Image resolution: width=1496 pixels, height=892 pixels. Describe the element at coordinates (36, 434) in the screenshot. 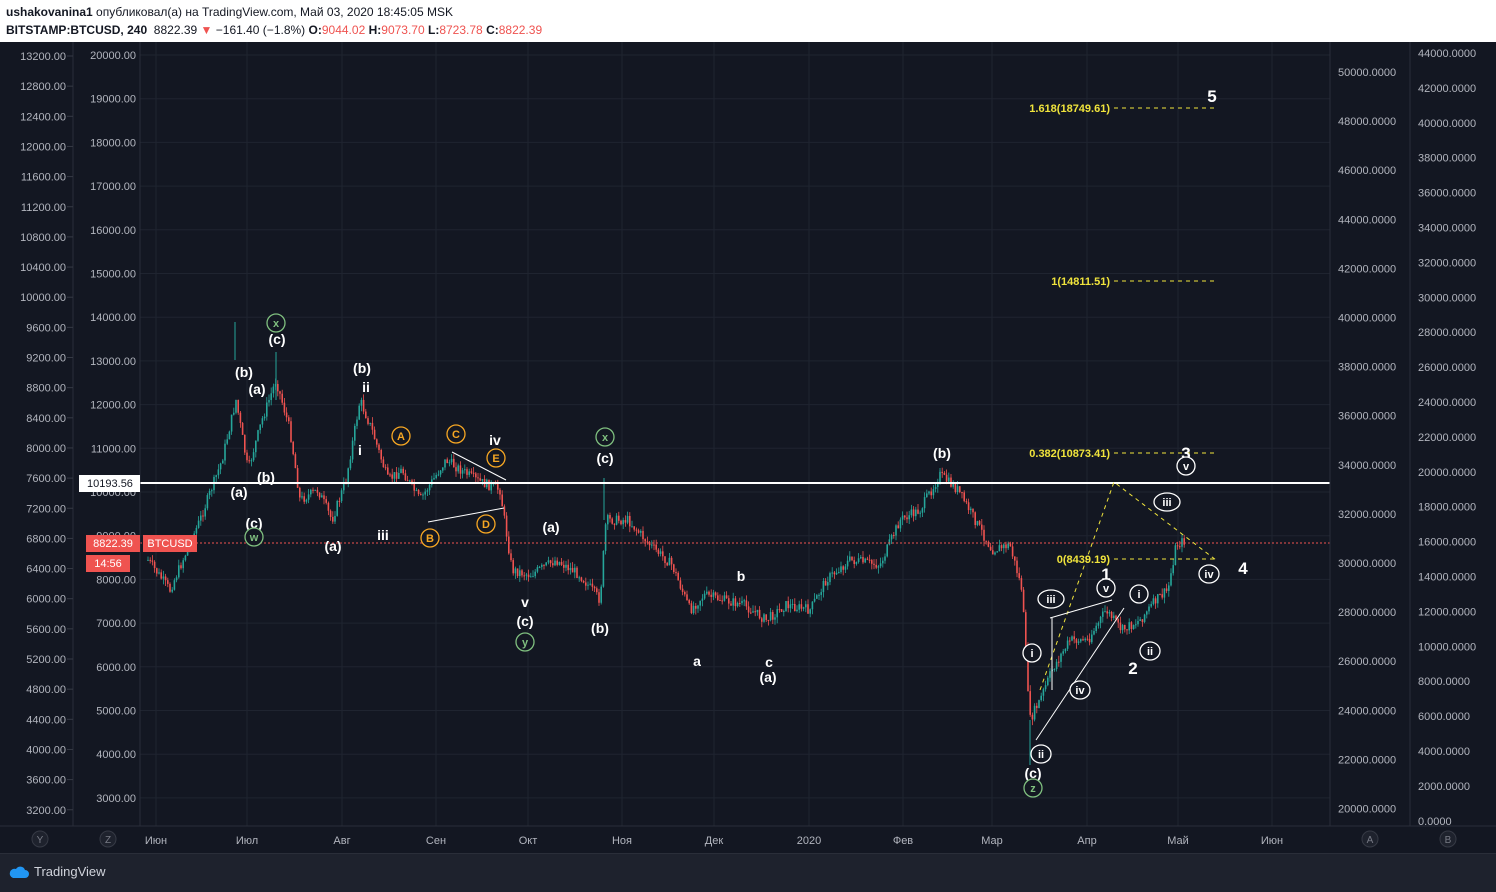

I see `left-scale-1-bg` at that location.